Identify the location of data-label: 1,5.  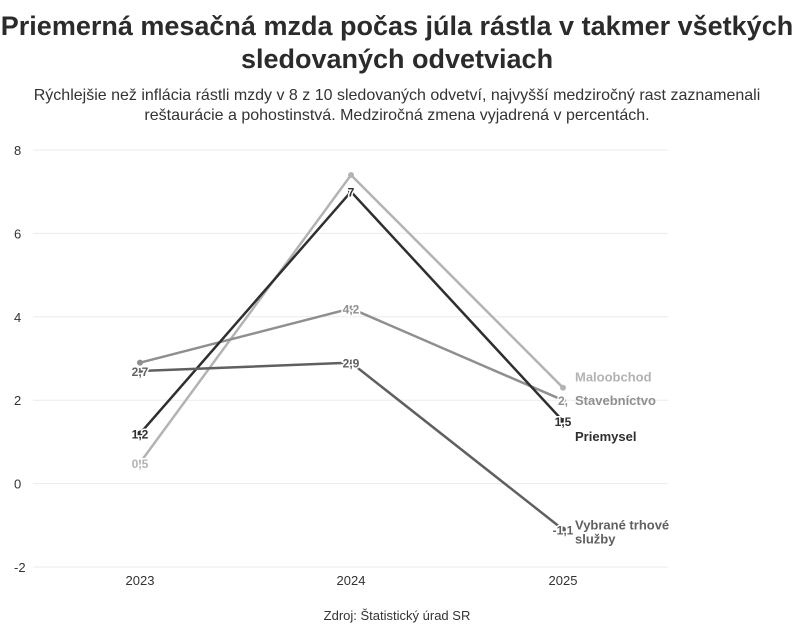
(563, 422).